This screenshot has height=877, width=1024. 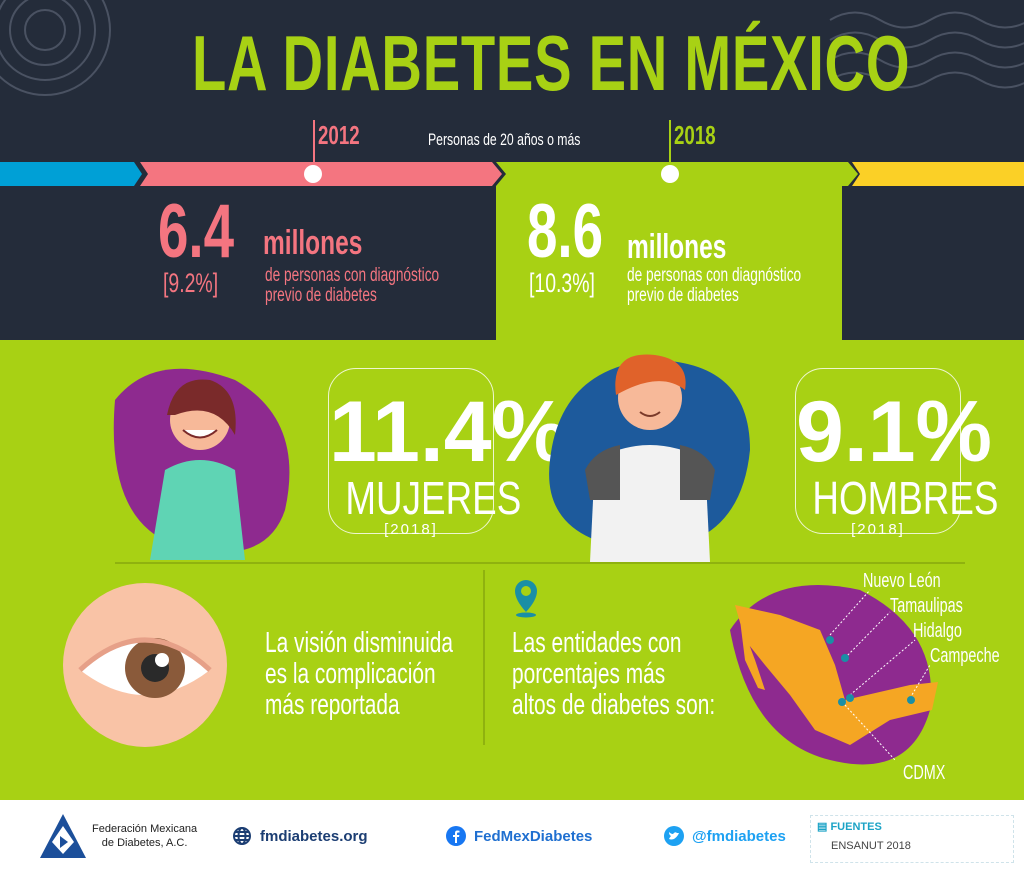 I want to click on divider-horizontal, so click(x=540, y=563).